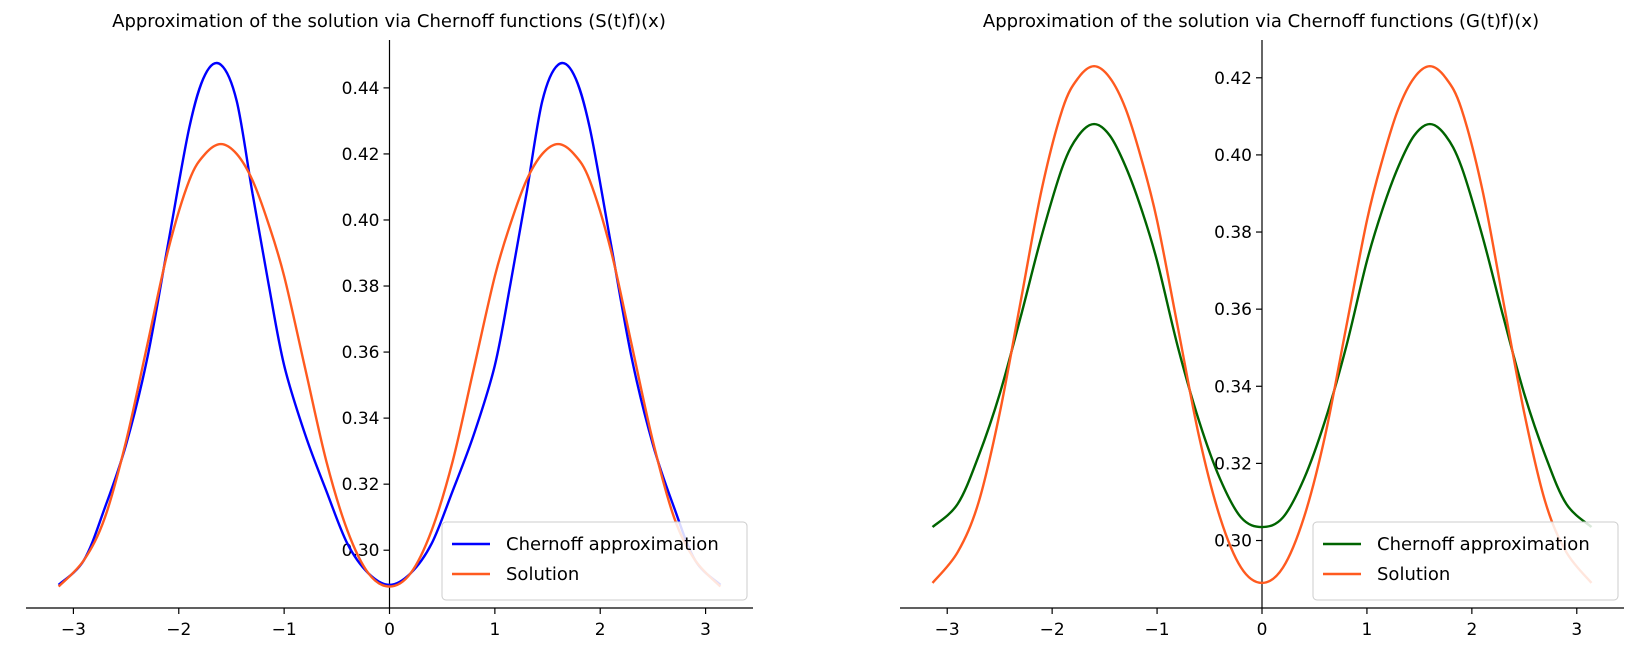 This screenshot has width=1630, height=658. I want to click on y-tick-label: 0.44, so click(361, 89).